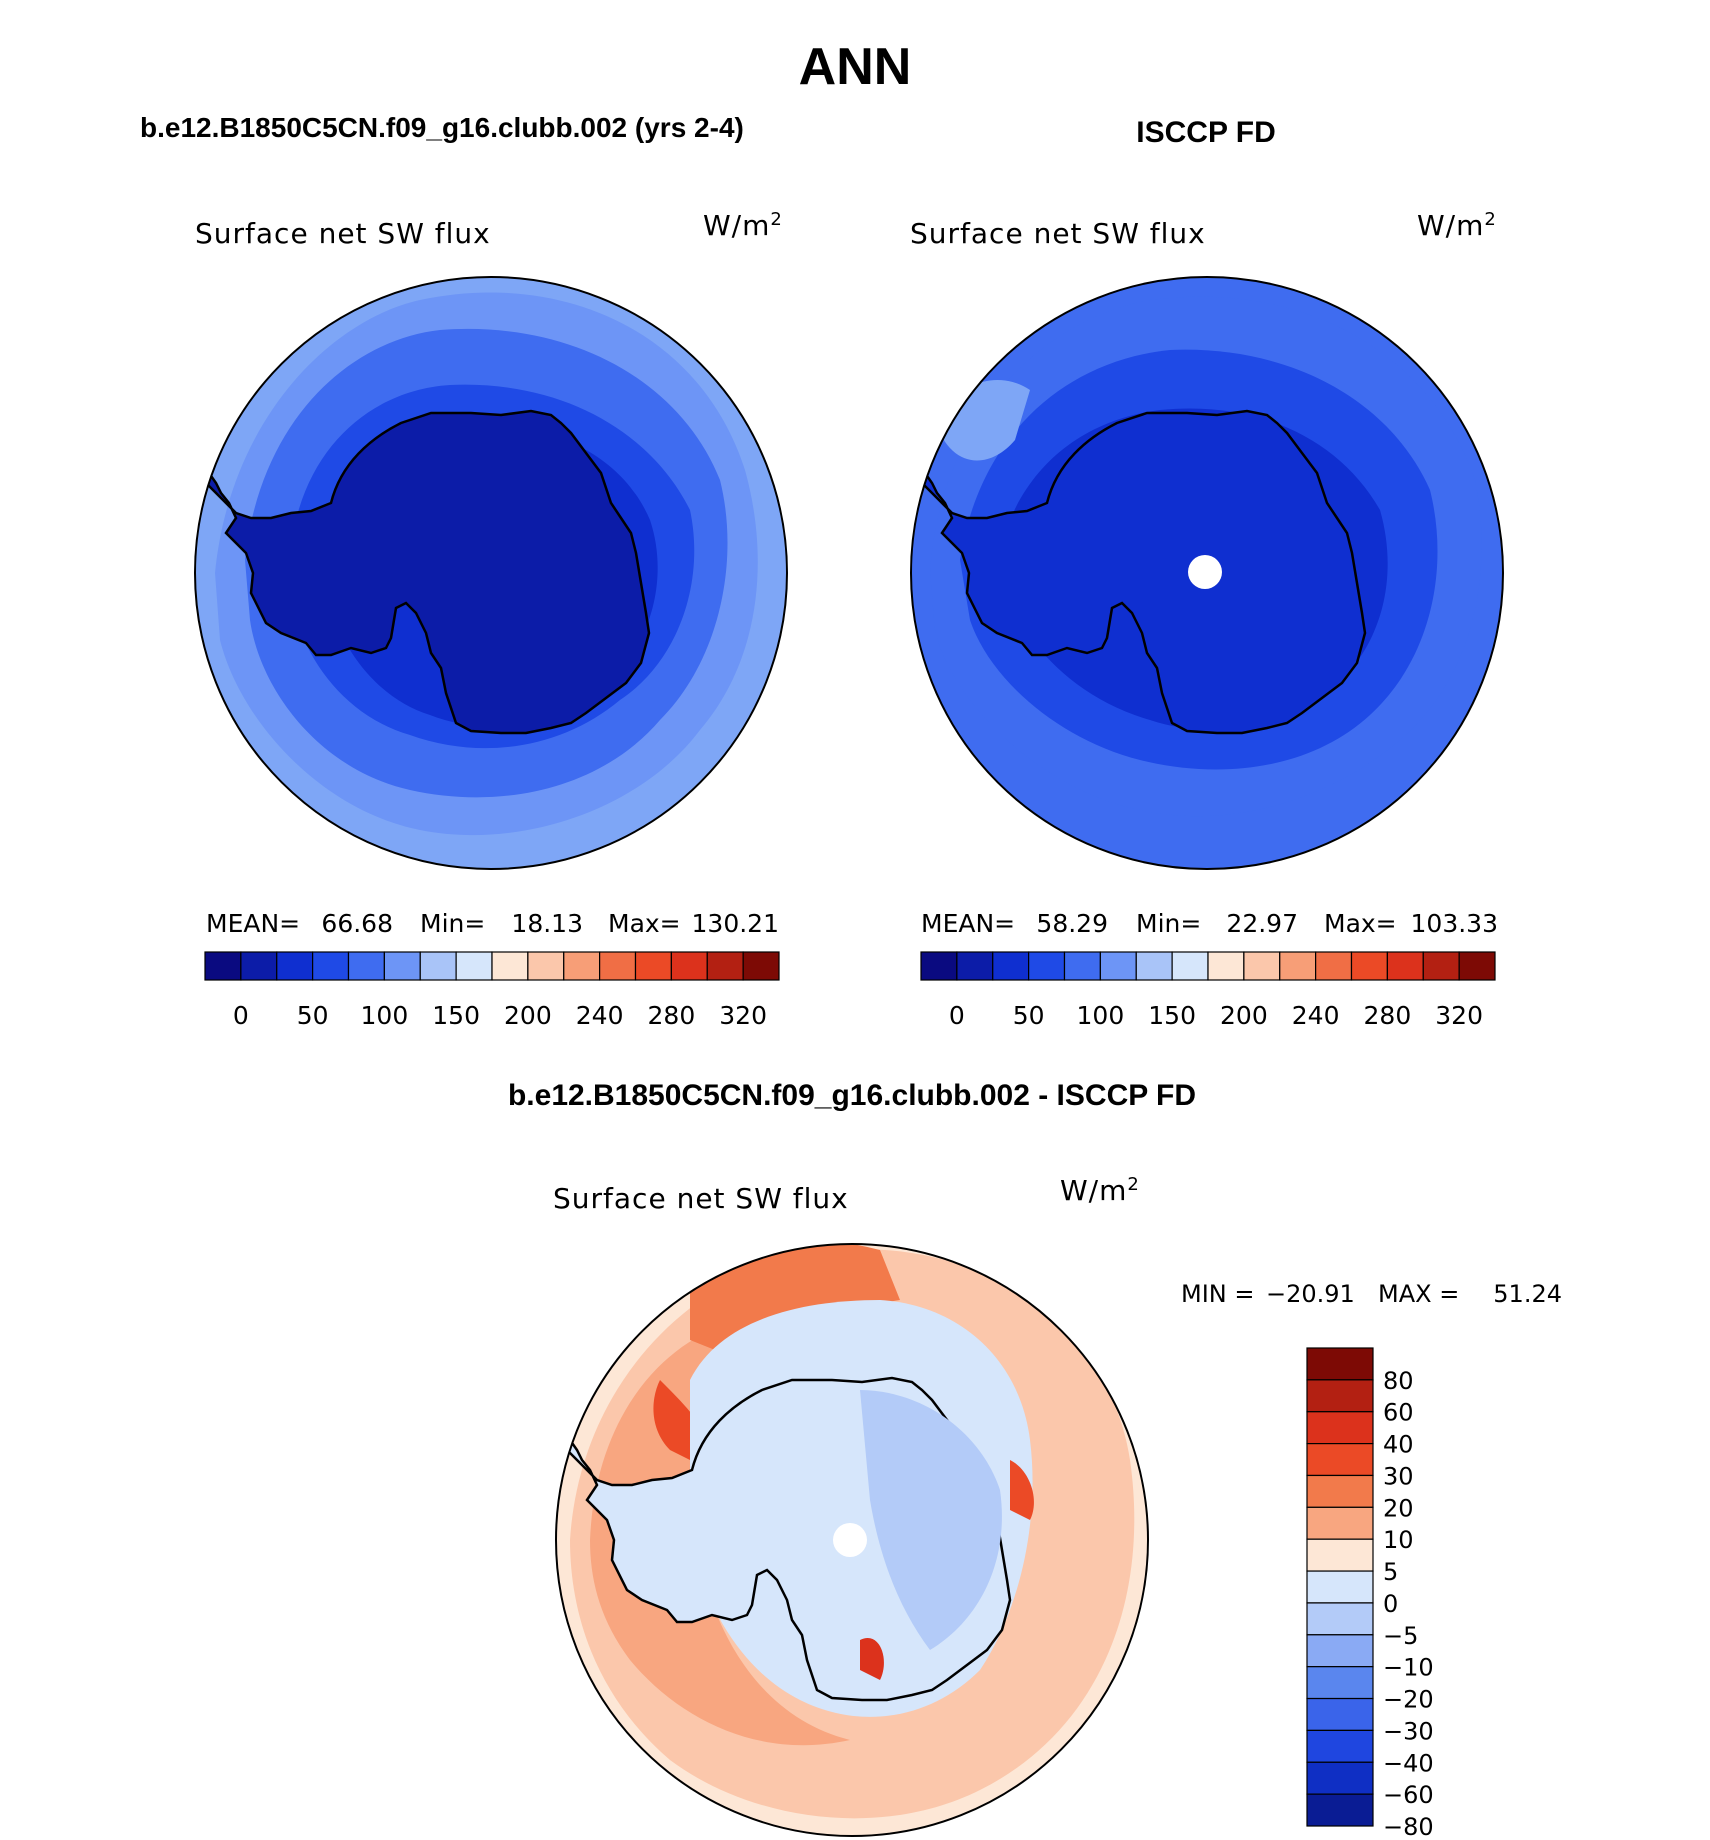 The width and height of the screenshot is (1710, 1840). I want to click on panel-obs-heading: ISCCP FD, so click(1205, 132).